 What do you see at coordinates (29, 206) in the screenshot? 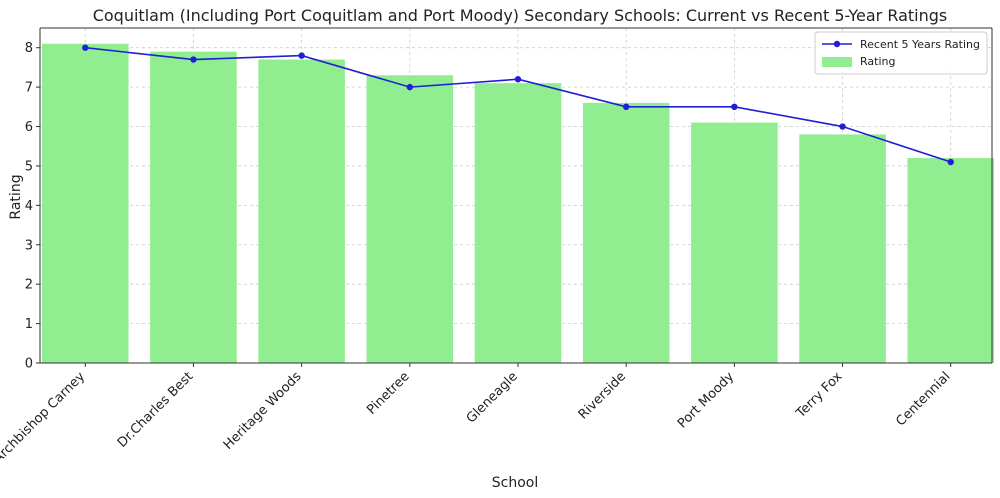
I see `y-tick-label: 4` at bounding box center [29, 206].